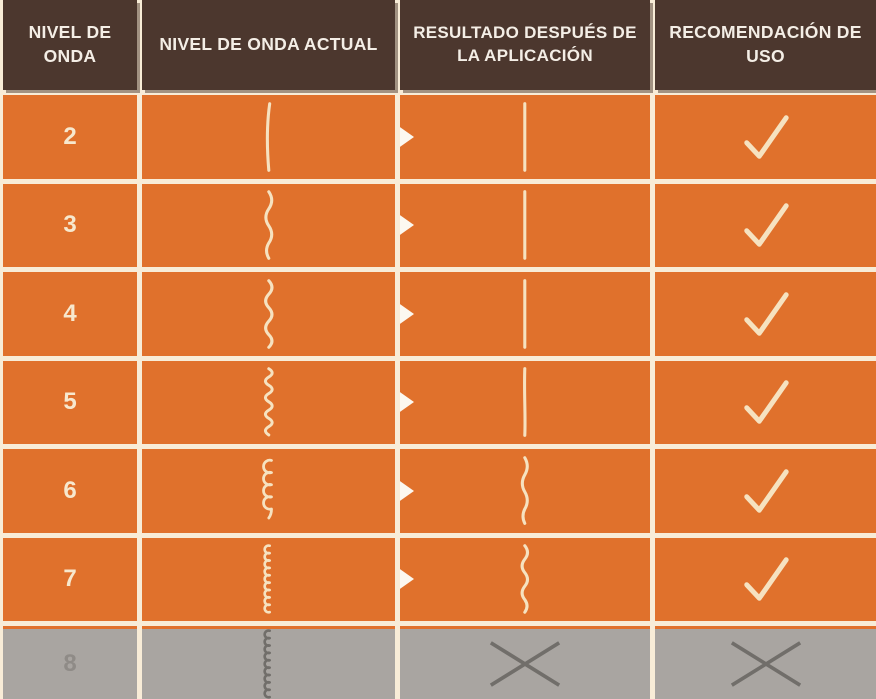 The image size is (876, 699). I want to click on level-number: 7, so click(70, 579).